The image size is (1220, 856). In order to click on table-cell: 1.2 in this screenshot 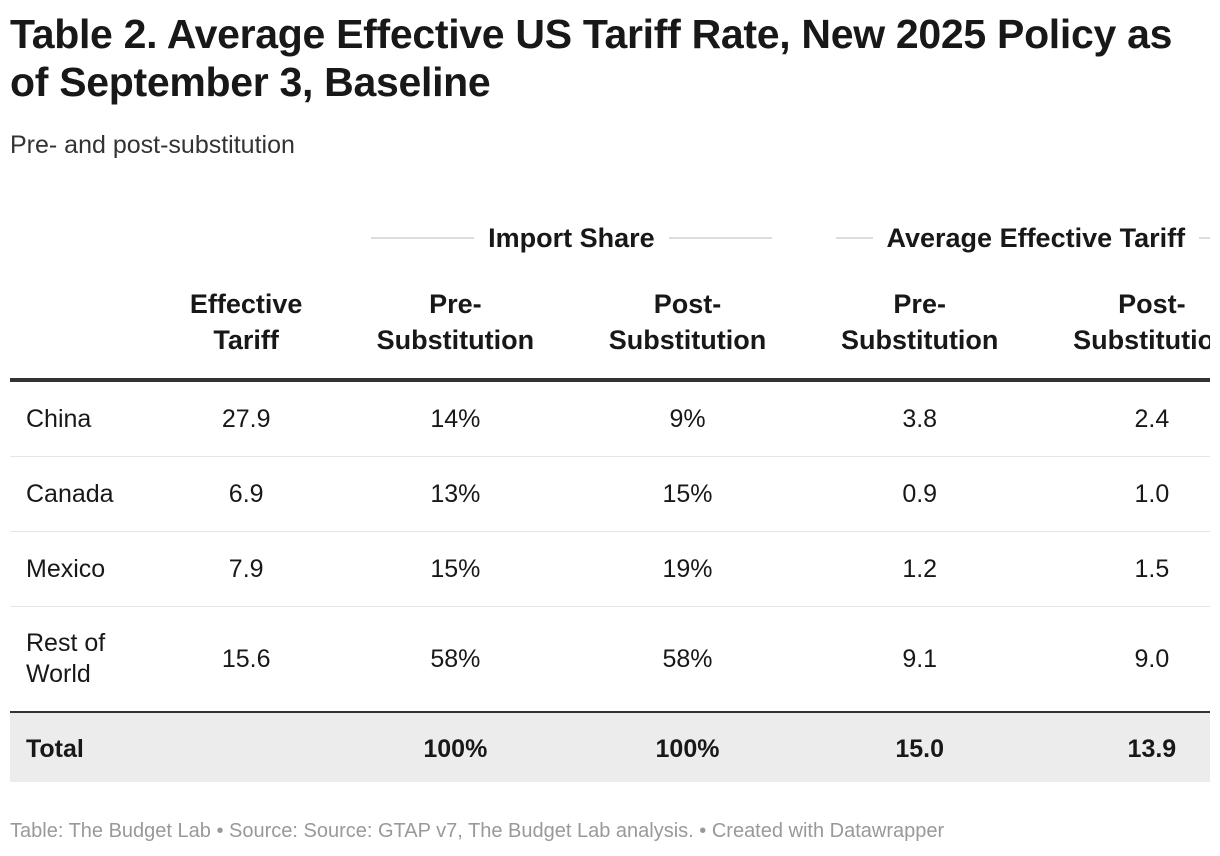, I will do `click(919, 569)`.